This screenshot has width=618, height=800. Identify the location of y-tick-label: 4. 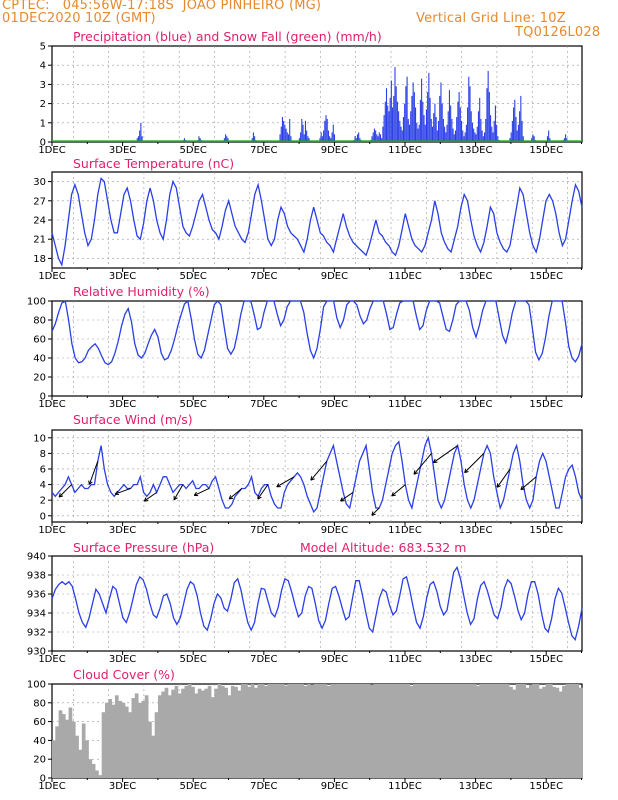
(43, 66).